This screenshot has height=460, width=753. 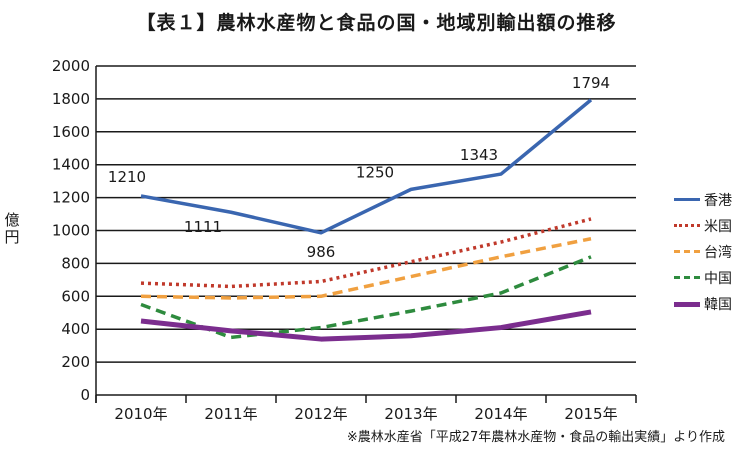 I want to click on y-tick-label: 1000, so click(x=71, y=231).